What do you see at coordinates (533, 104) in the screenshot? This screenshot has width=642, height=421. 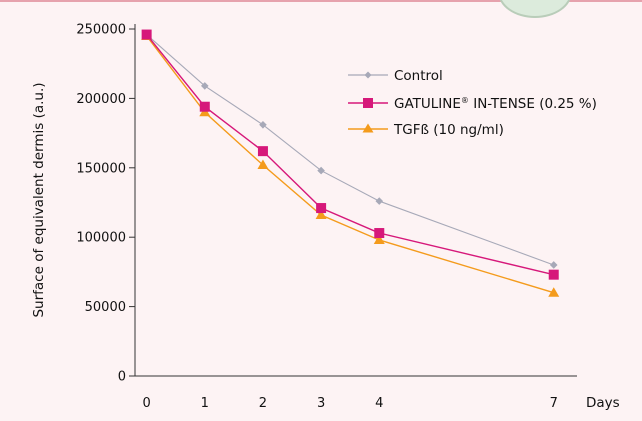 I see `legend-label-gatuline-suffix: IN-TENSE (0.25 %)` at bounding box center [533, 104].